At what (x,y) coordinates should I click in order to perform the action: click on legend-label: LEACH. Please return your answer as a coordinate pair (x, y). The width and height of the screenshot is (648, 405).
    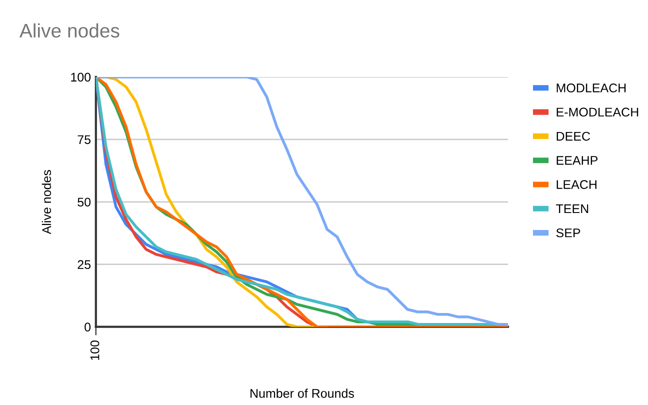
    Looking at the image, I should click on (576, 184).